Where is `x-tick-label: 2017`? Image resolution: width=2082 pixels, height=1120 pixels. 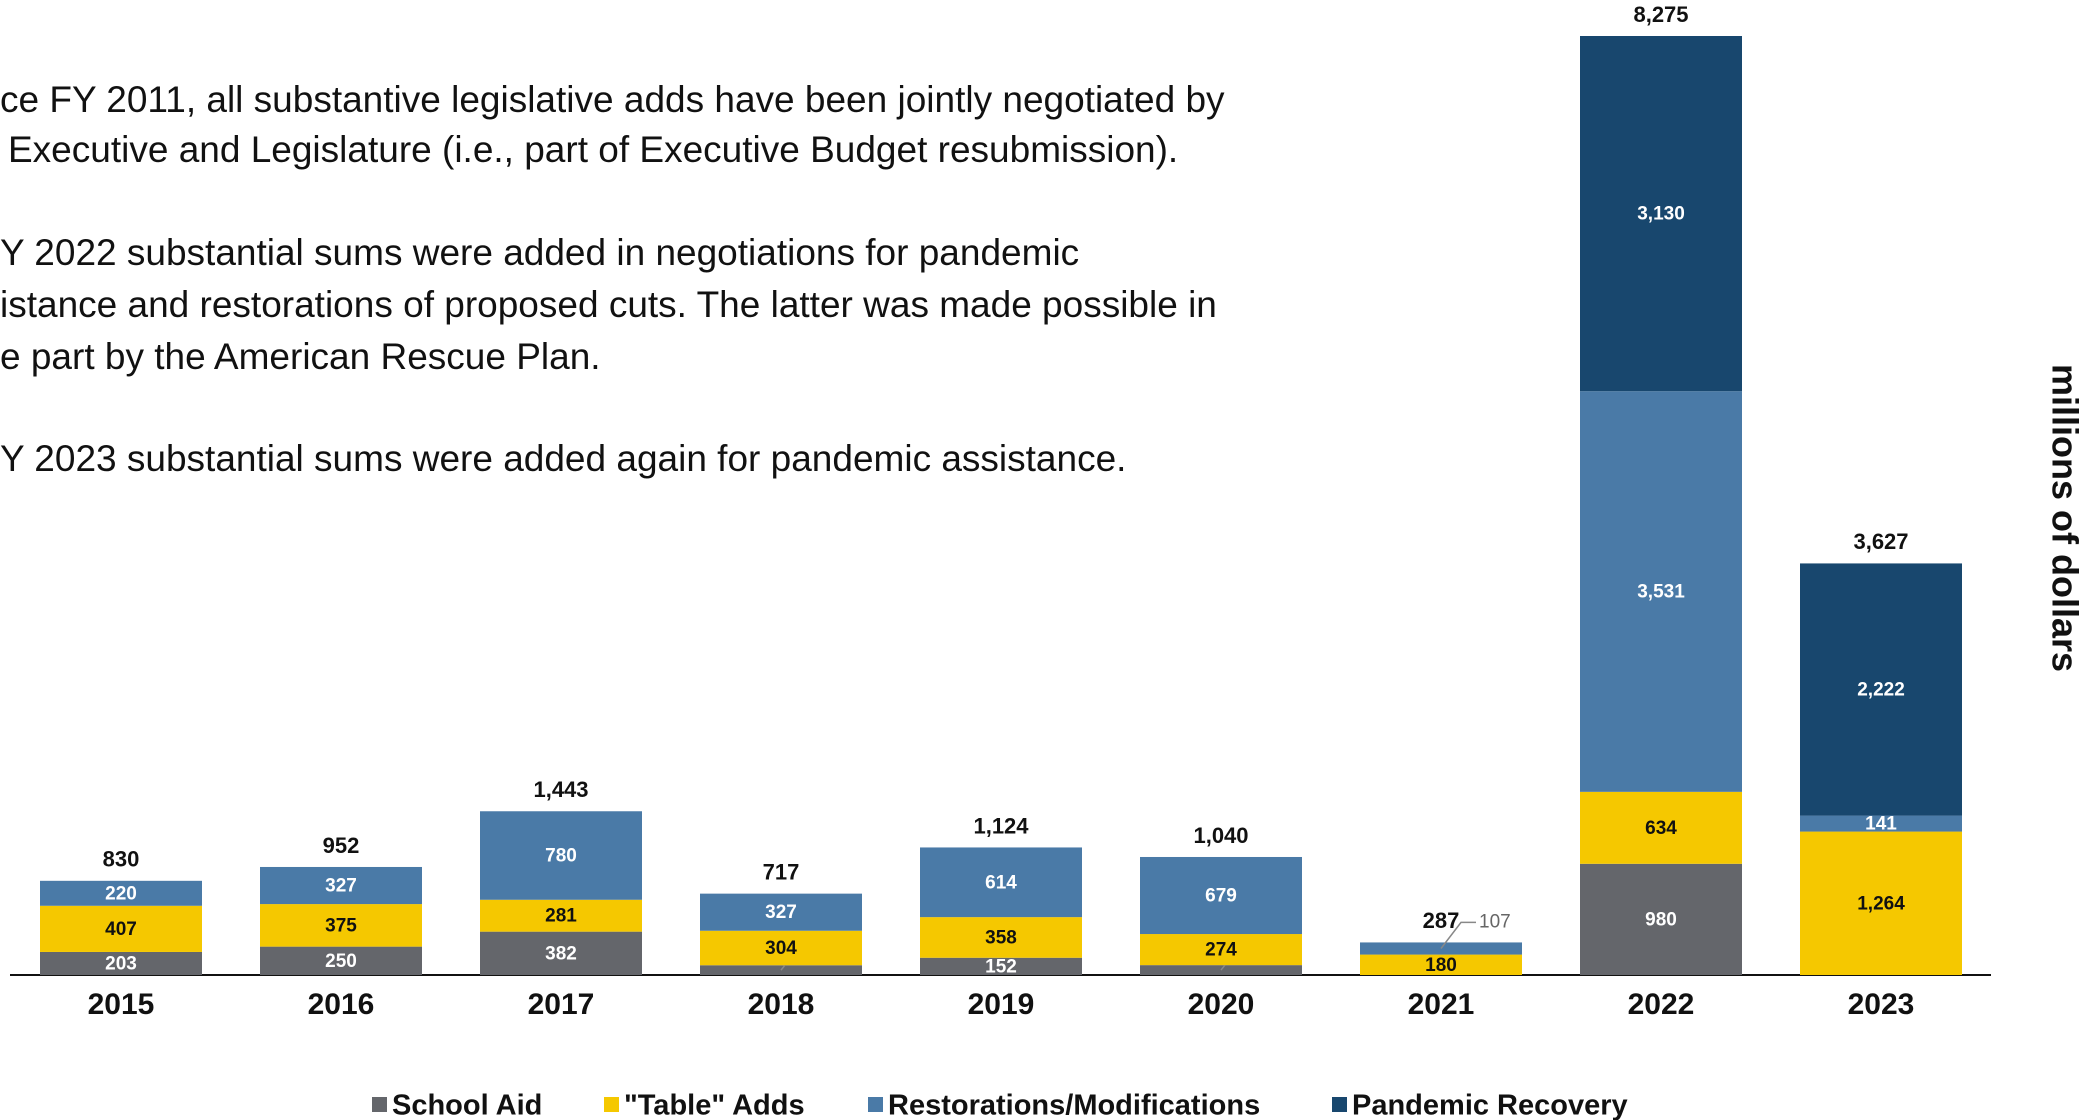
x-tick-label: 2017 is located at coordinates (561, 1004).